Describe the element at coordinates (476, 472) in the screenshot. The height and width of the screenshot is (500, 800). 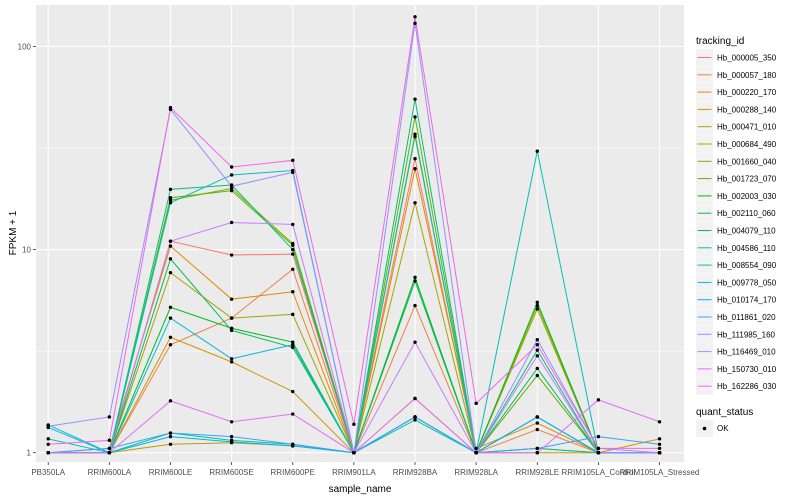
I see `x-tick-label: RRIM928LA` at that location.